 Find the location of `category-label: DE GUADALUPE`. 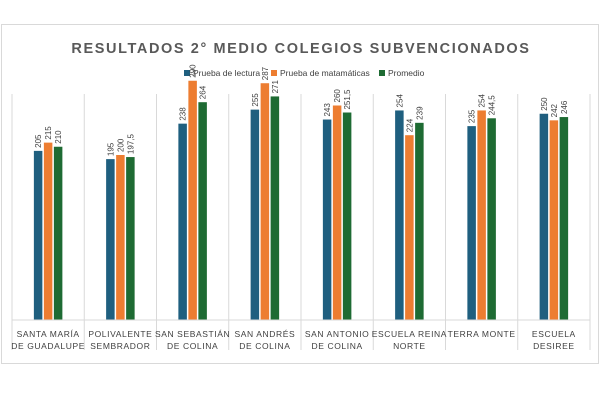

category-label: DE GUADALUPE is located at coordinates (48, 346).